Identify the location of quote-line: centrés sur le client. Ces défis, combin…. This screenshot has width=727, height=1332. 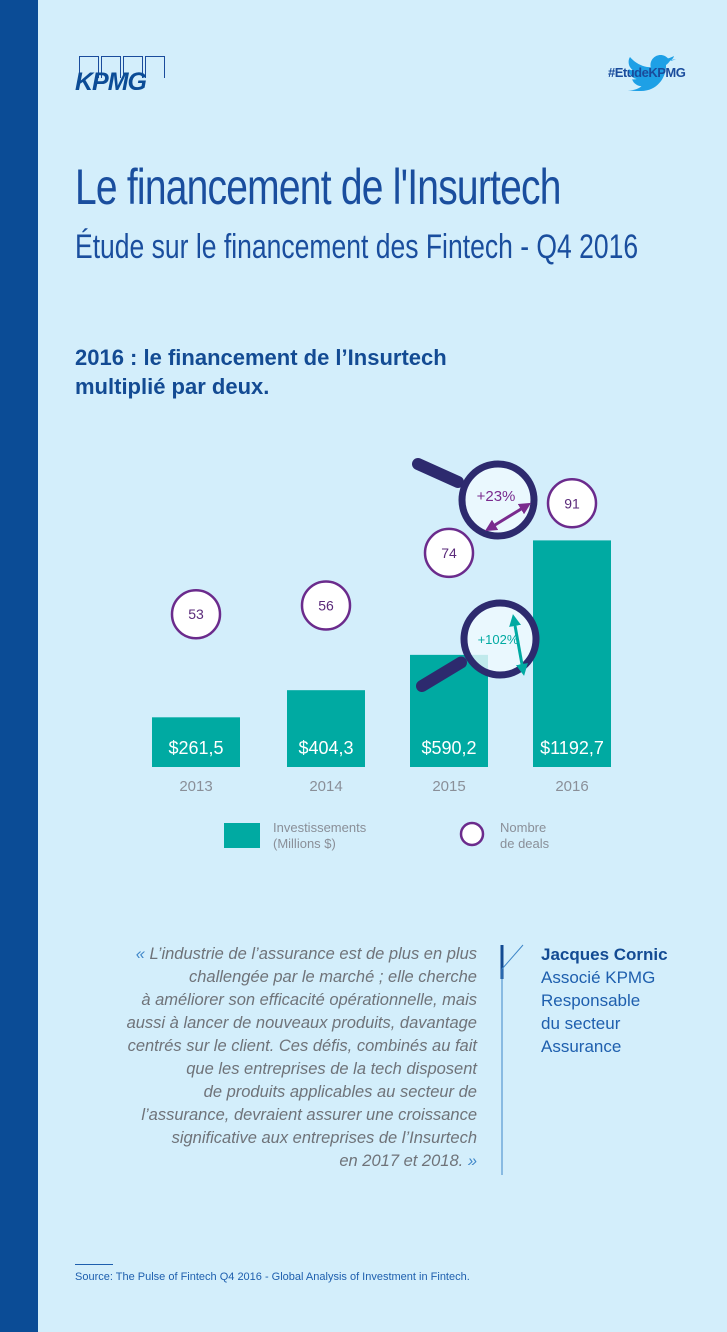
(302, 1046).